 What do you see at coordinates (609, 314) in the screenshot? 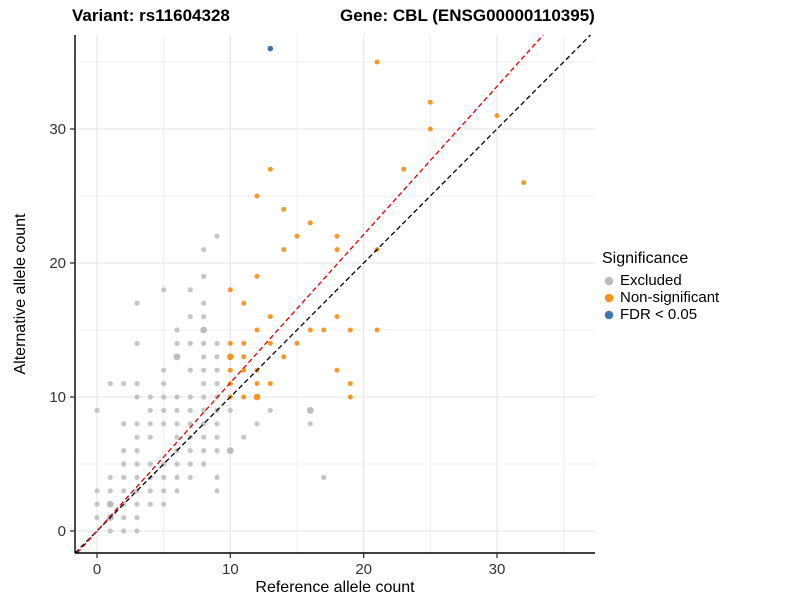
I see `fdr-swatch-icon` at bounding box center [609, 314].